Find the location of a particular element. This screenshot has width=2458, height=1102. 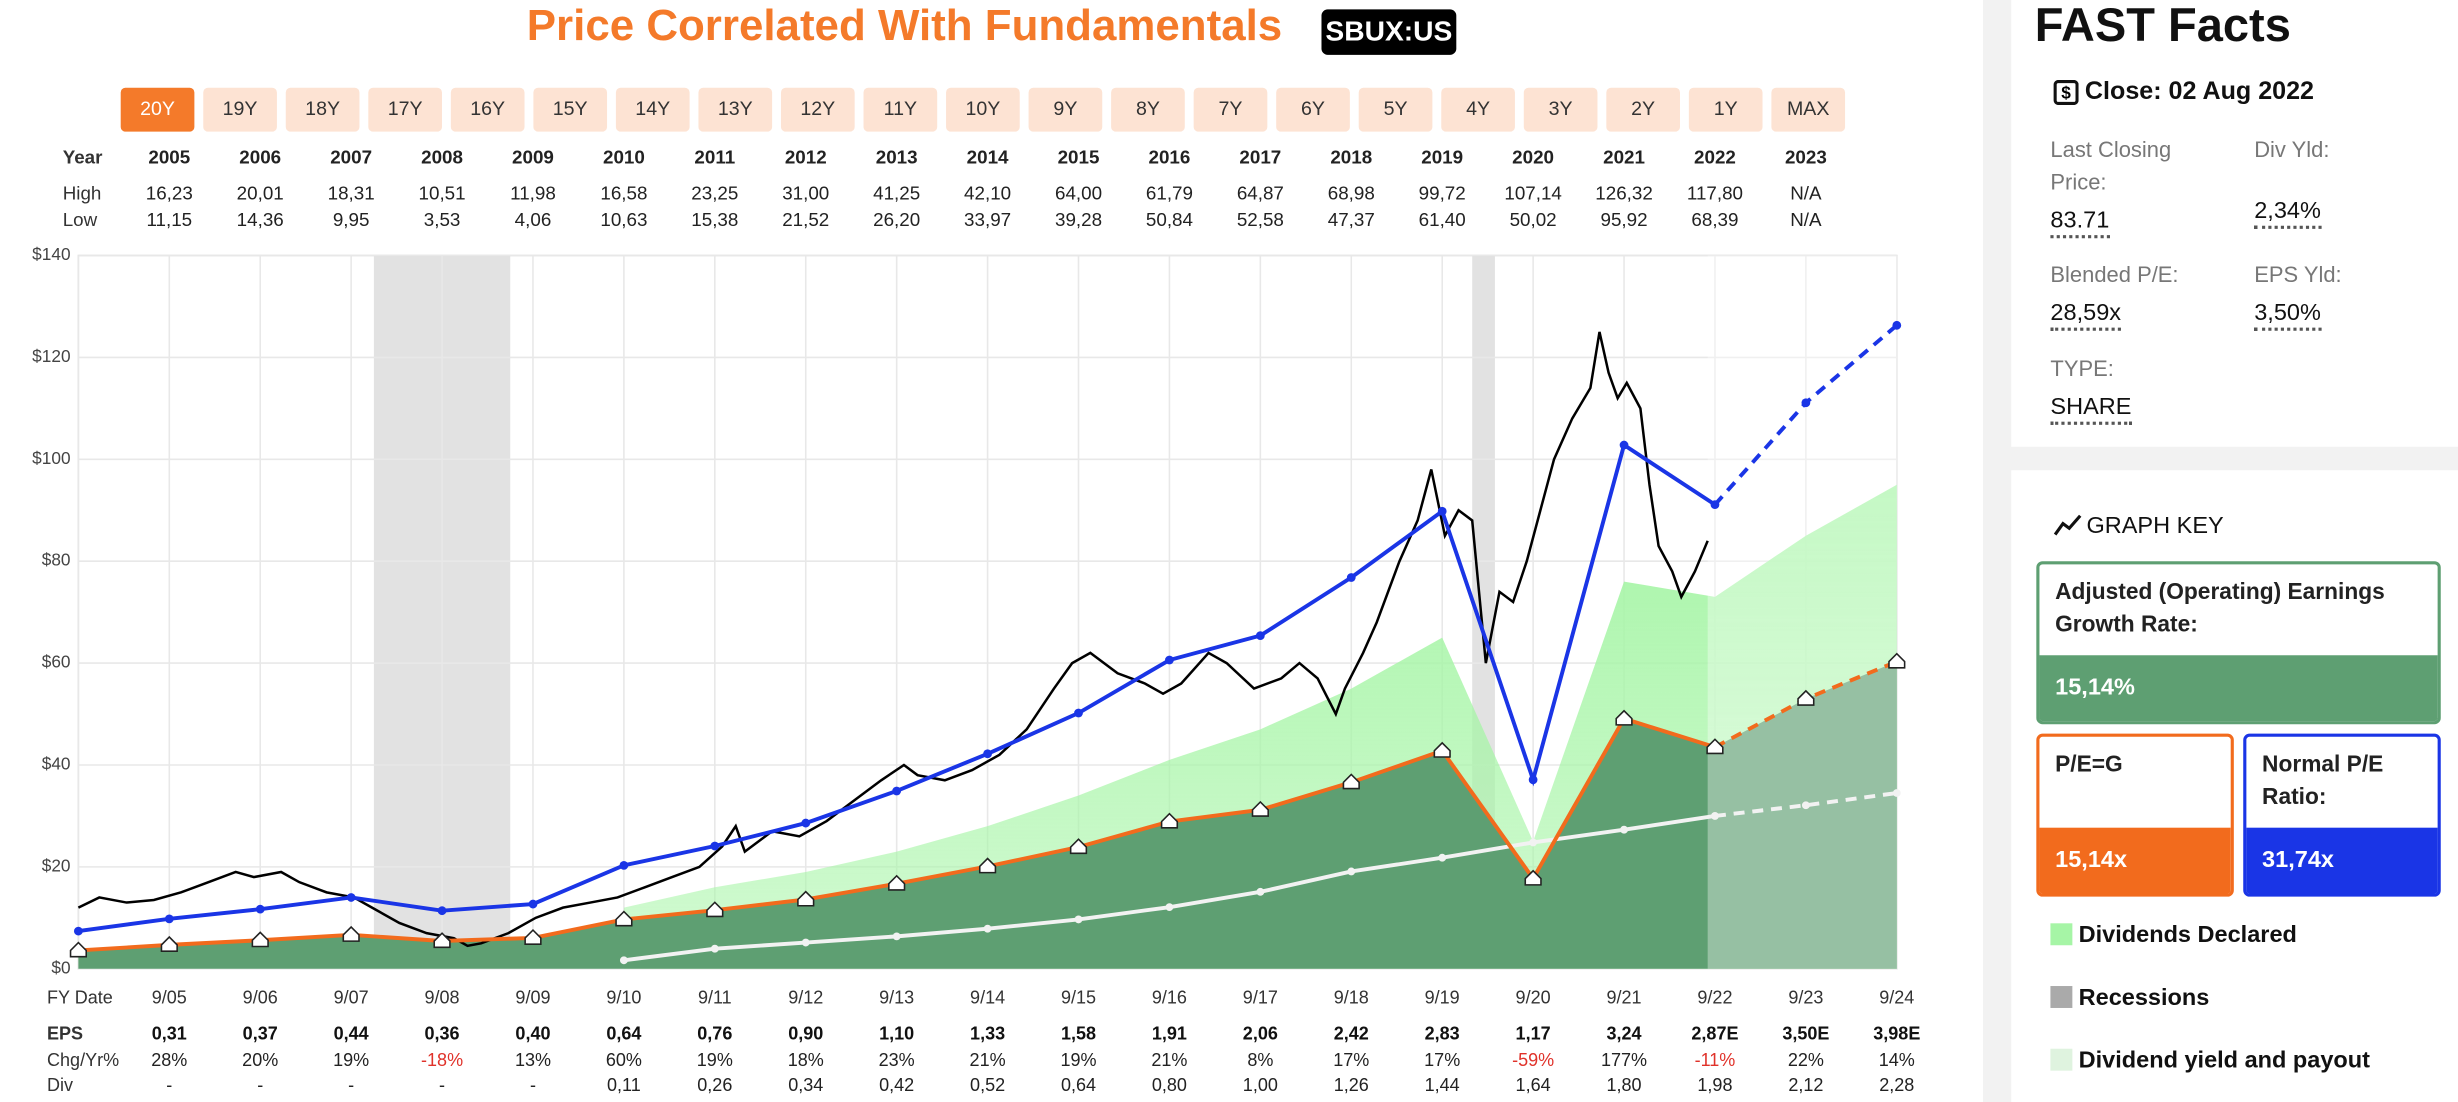

year: 2010 is located at coordinates (624, 156).